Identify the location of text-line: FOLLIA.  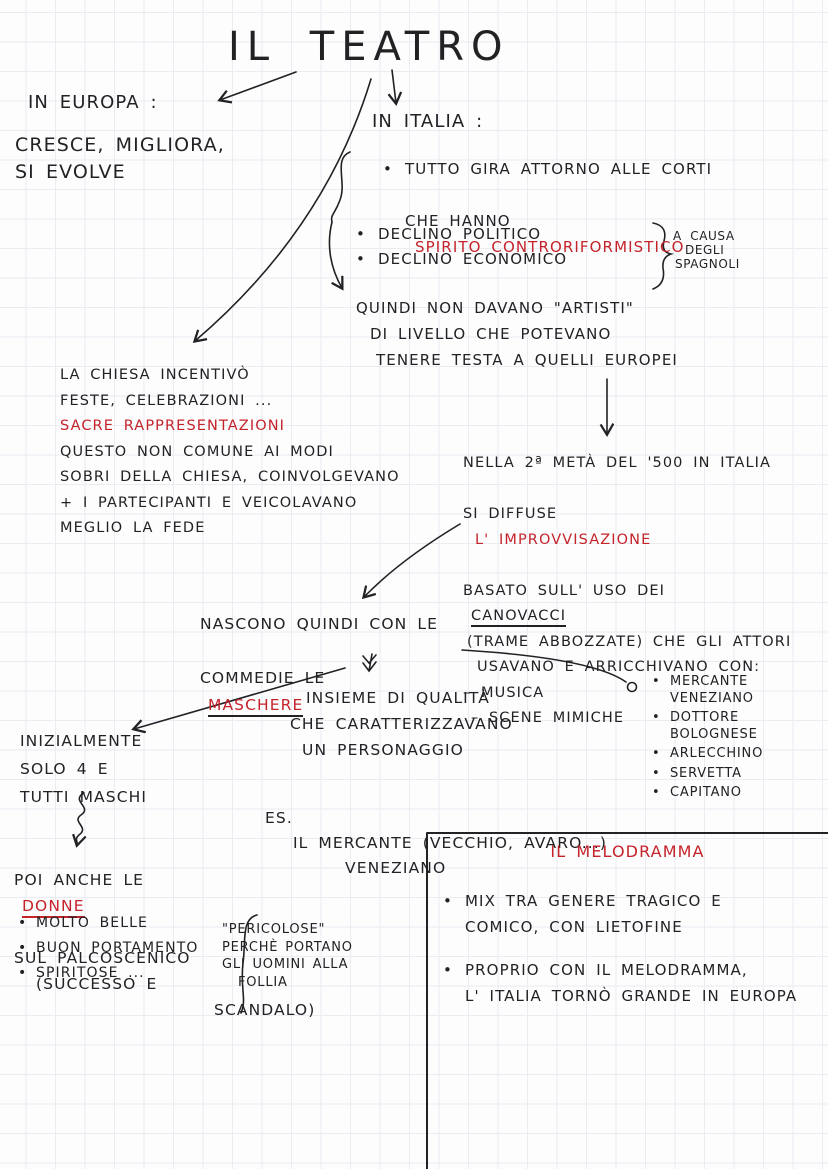
(263, 982).